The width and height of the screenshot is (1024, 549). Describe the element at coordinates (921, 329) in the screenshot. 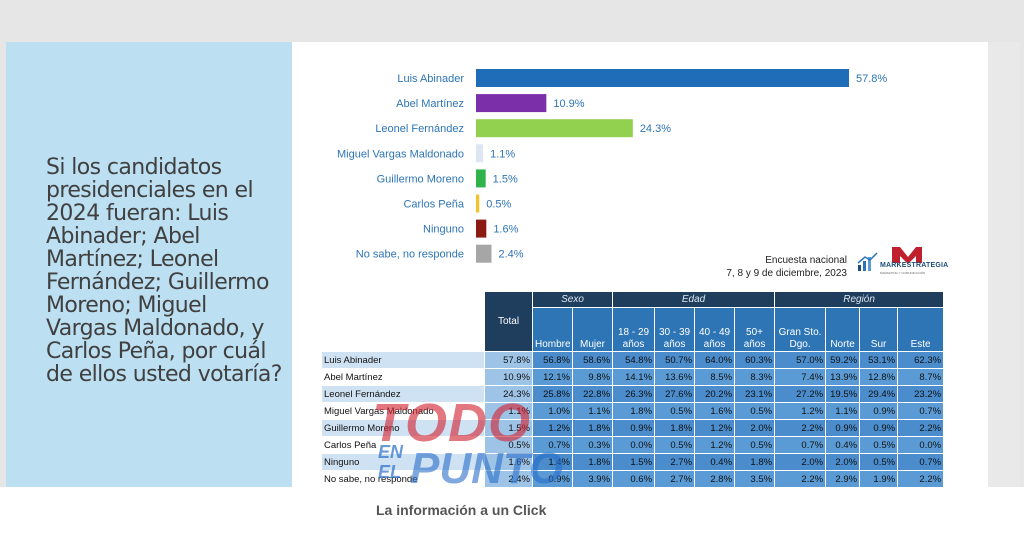

I see `subheader-cell: Este` at that location.